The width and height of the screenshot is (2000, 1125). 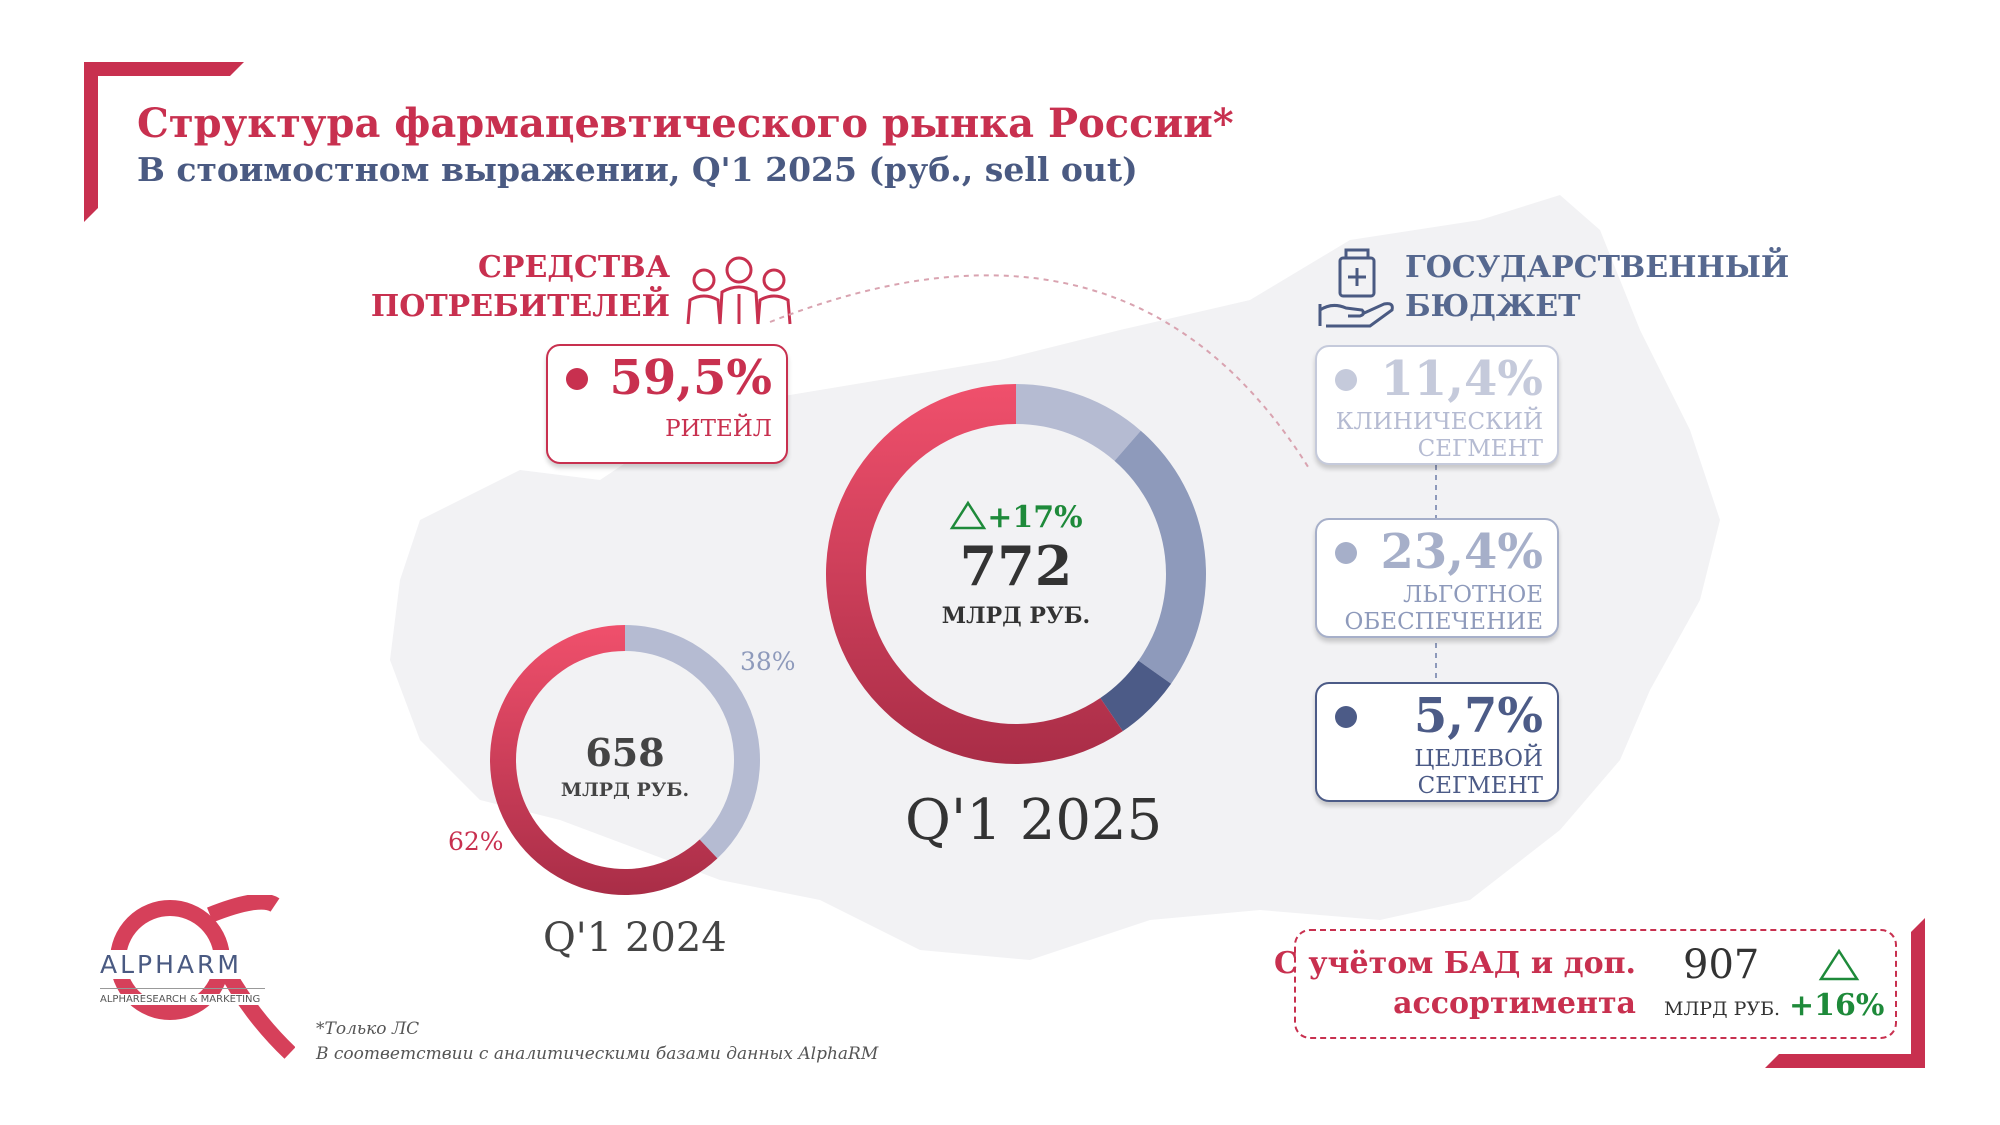 What do you see at coordinates (520, 287) in the screenshot?
I see `consumer-group-heading: СРЕДСТВА ПОТРЕБИТЕЛЕЙ` at bounding box center [520, 287].